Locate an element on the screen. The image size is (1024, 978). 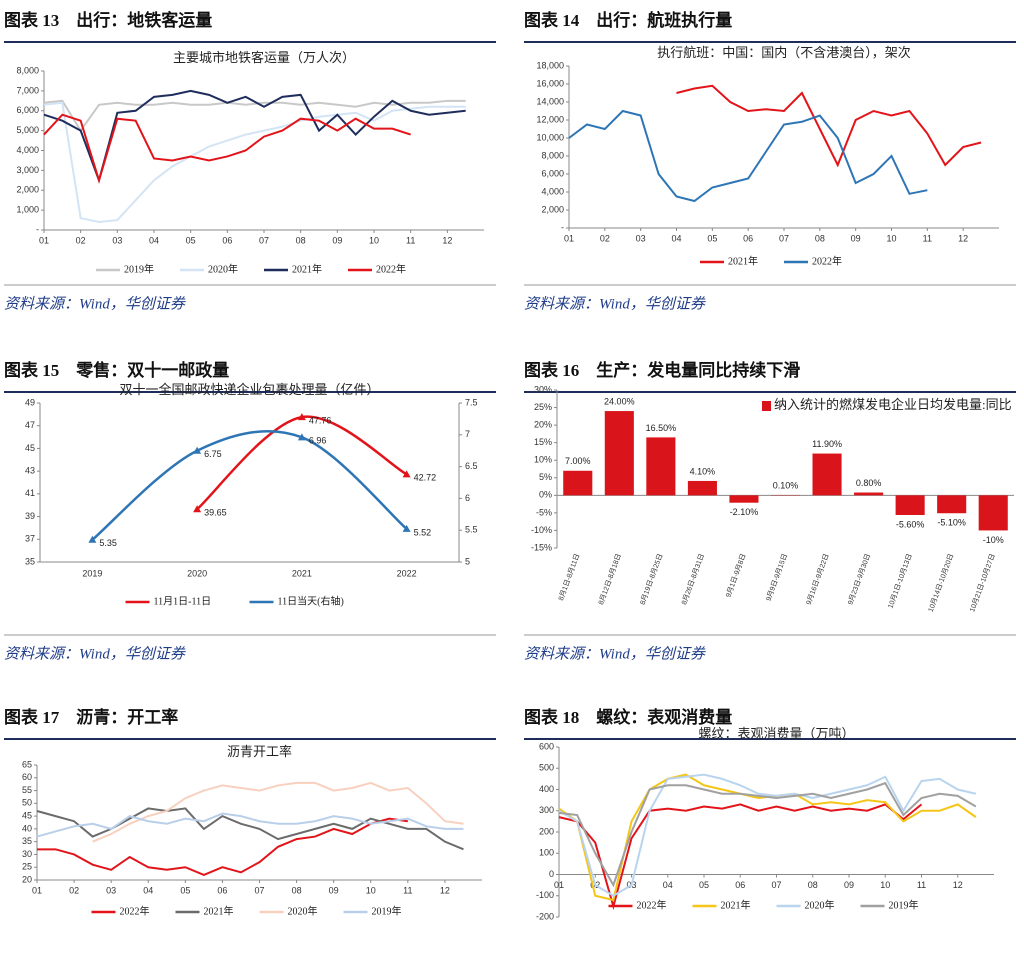
y-tick-label: 20% is located at coordinates (543, 424).